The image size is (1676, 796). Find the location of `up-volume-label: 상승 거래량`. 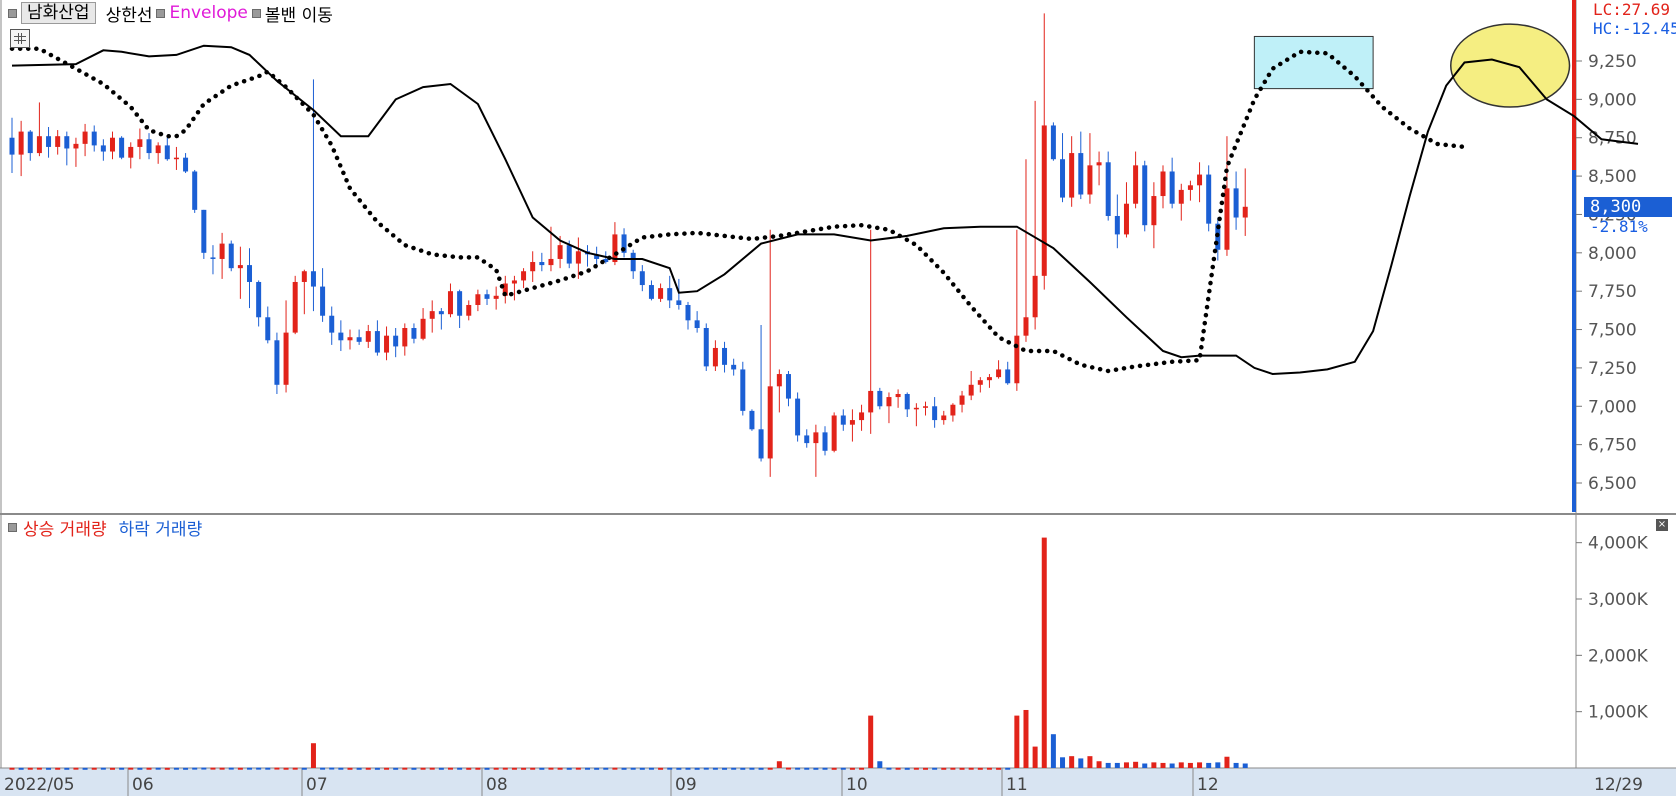

up-volume-label: 상승 거래량 is located at coordinates (65, 529).